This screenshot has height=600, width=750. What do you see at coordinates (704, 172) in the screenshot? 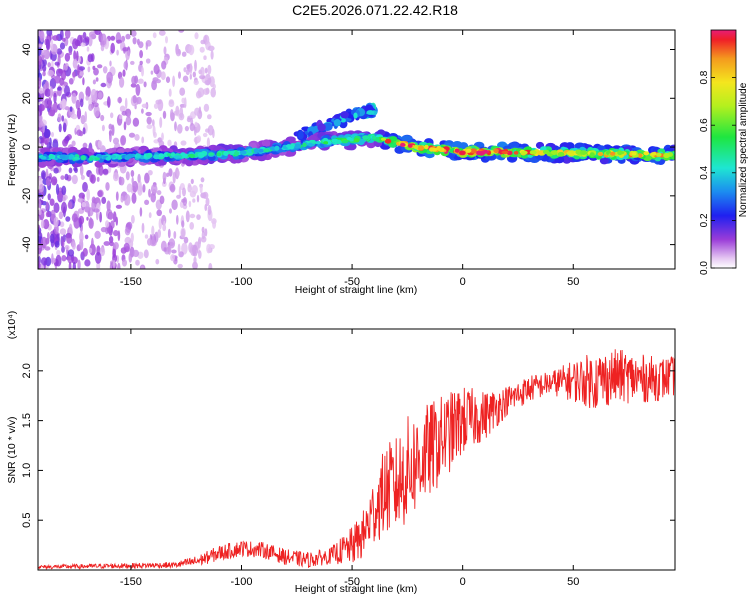
I see `colorbar-tick-label: 0.4` at bounding box center [704, 172].